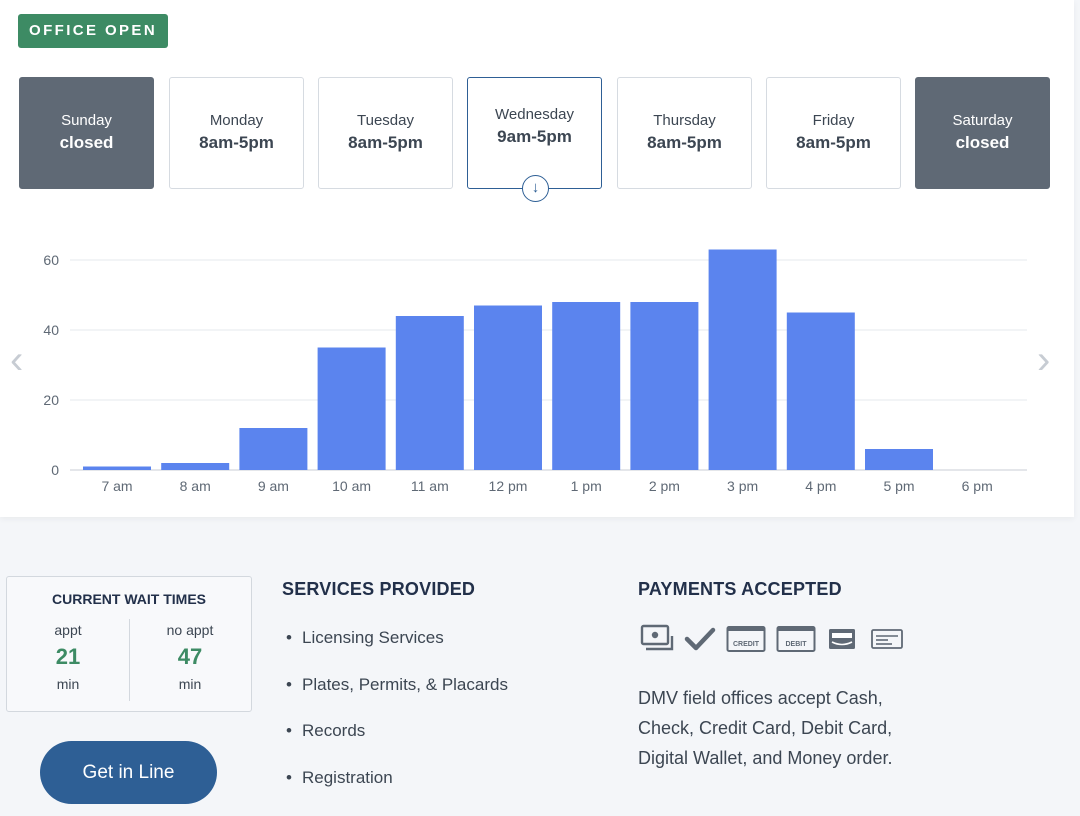 This screenshot has height=816, width=1080. I want to click on day-name: Tuesday, so click(385, 120).